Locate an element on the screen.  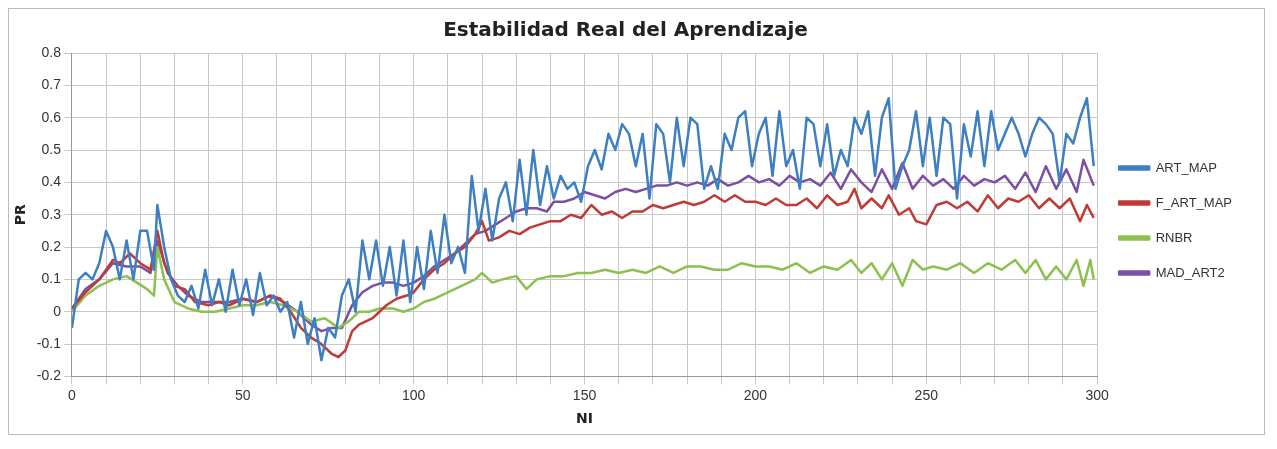
x-axis-title: NI is located at coordinates (585, 418).